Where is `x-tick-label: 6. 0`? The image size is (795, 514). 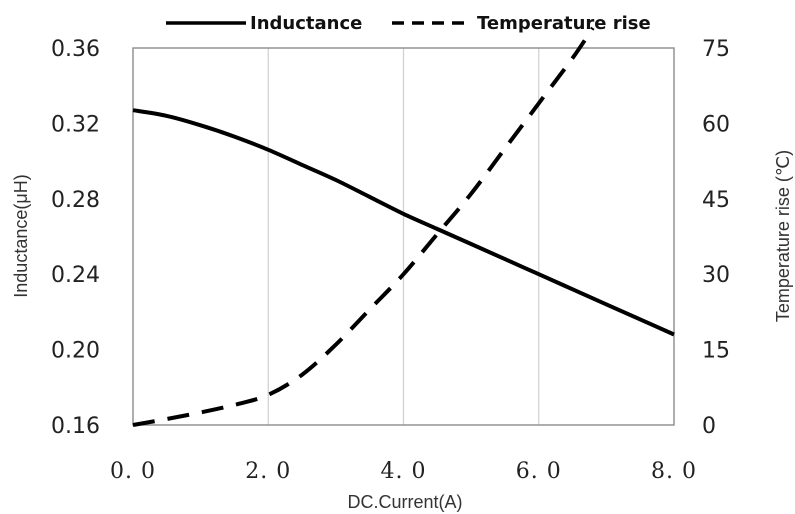
x-tick-label: 6. 0 is located at coordinates (539, 471).